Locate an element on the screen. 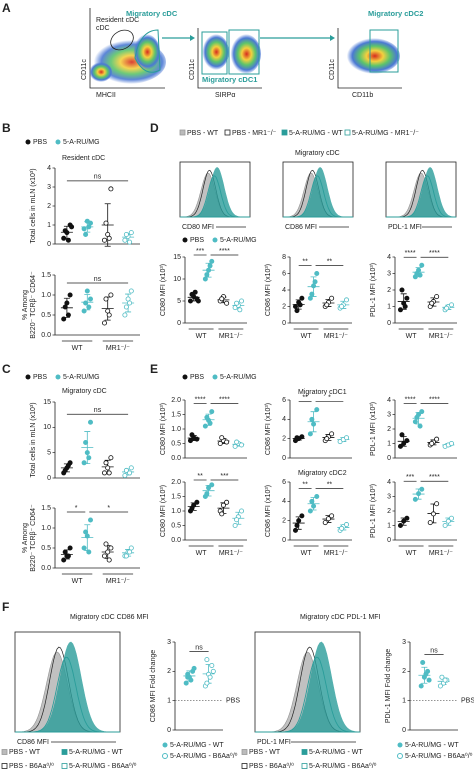 The image size is (474, 780). plot-title: Migratory cDC1 is located at coordinates (322, 392).